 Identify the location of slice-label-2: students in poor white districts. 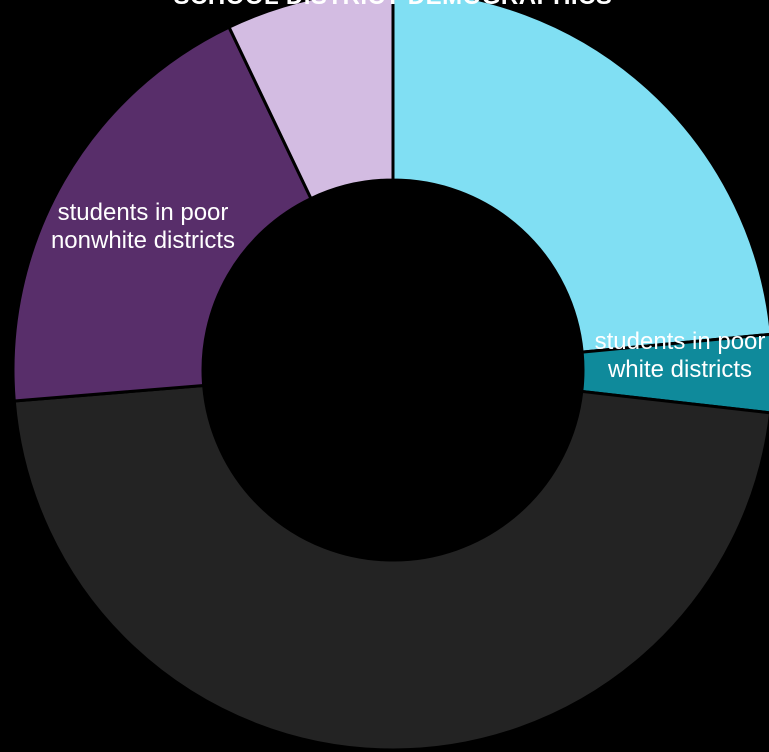
(680, 355).